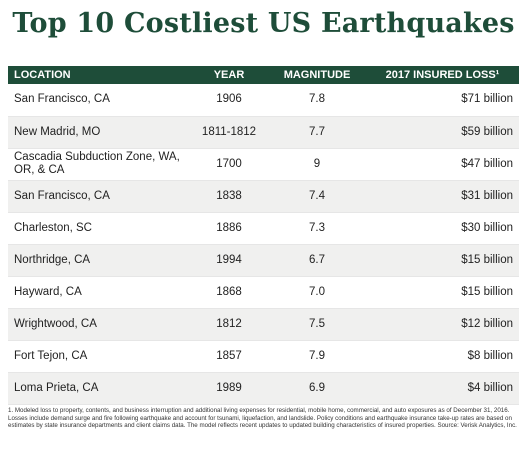  What do you see at coordinates (229, 292) in the screenshot?
I see `cell-year: 1868` at bounding box center [229, 292].